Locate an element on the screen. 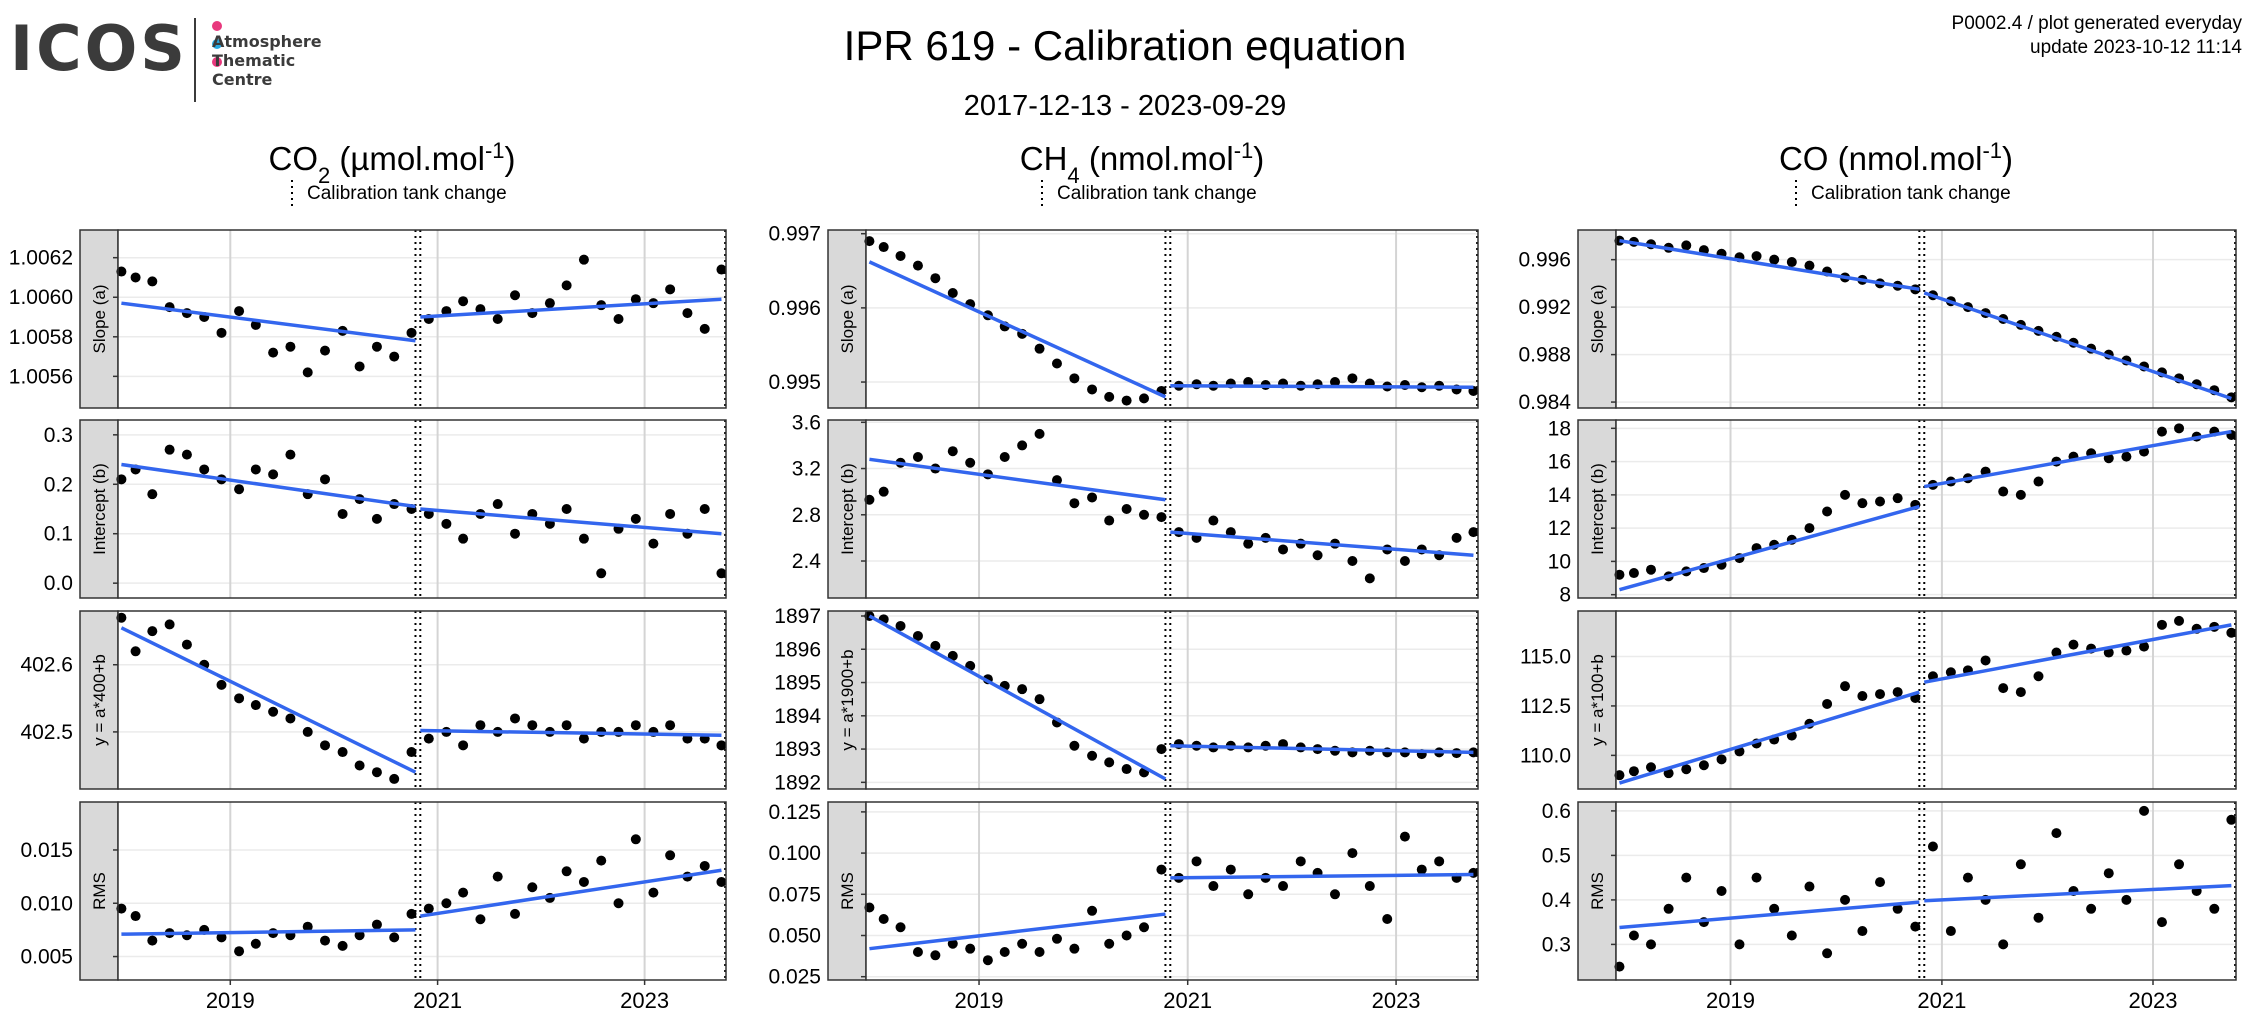 Image resolution: width=2250 pixels, height=1020 pixels. logo-subtitle: Atmosphere Thematic Centre is located at coordinates (267, 60).